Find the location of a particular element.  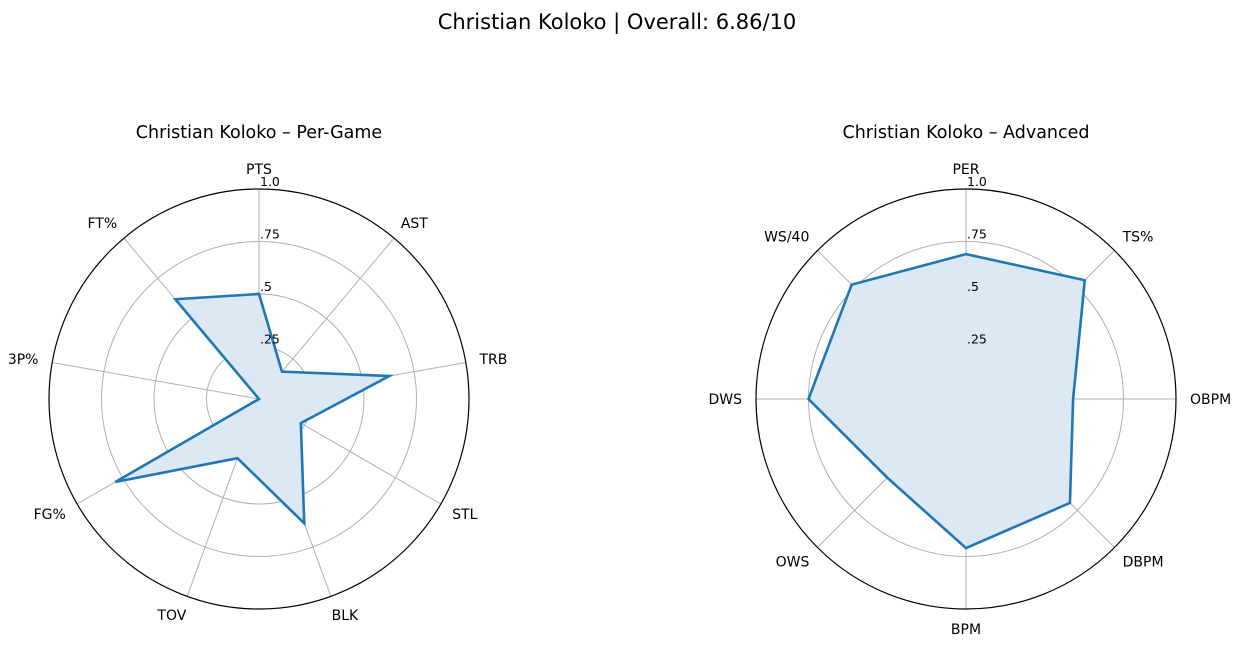

radar-category-label: PTS is located at coordinates (259, 170).